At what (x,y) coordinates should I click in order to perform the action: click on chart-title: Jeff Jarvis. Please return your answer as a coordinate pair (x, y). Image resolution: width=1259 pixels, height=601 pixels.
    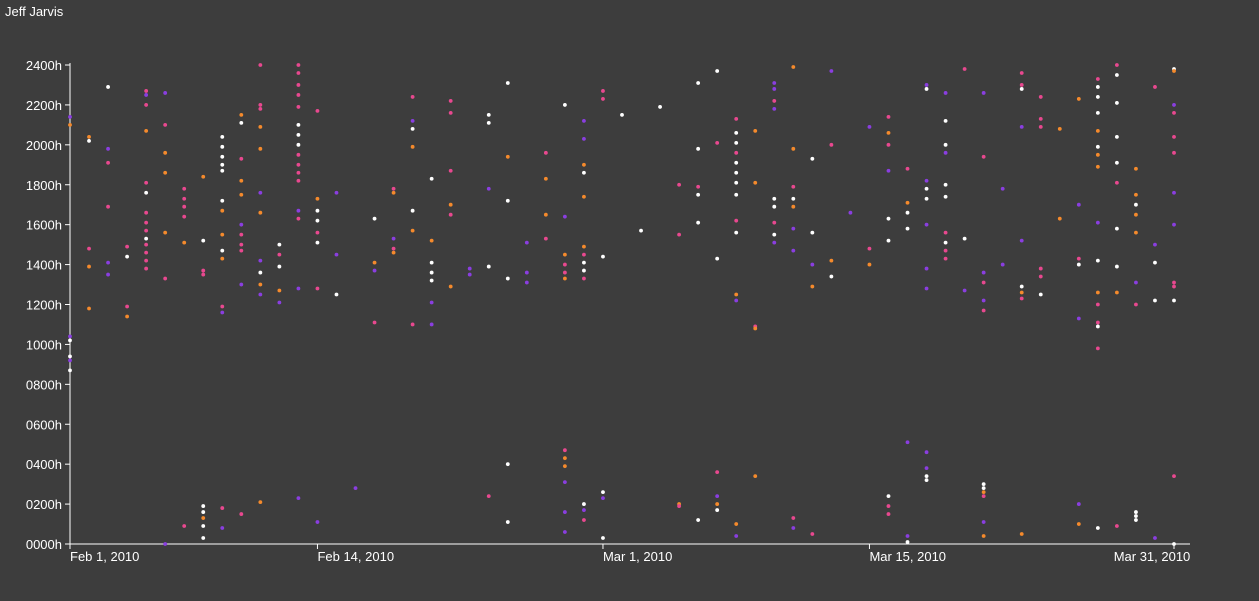
    Looking at the image, I should click on (34, 11).